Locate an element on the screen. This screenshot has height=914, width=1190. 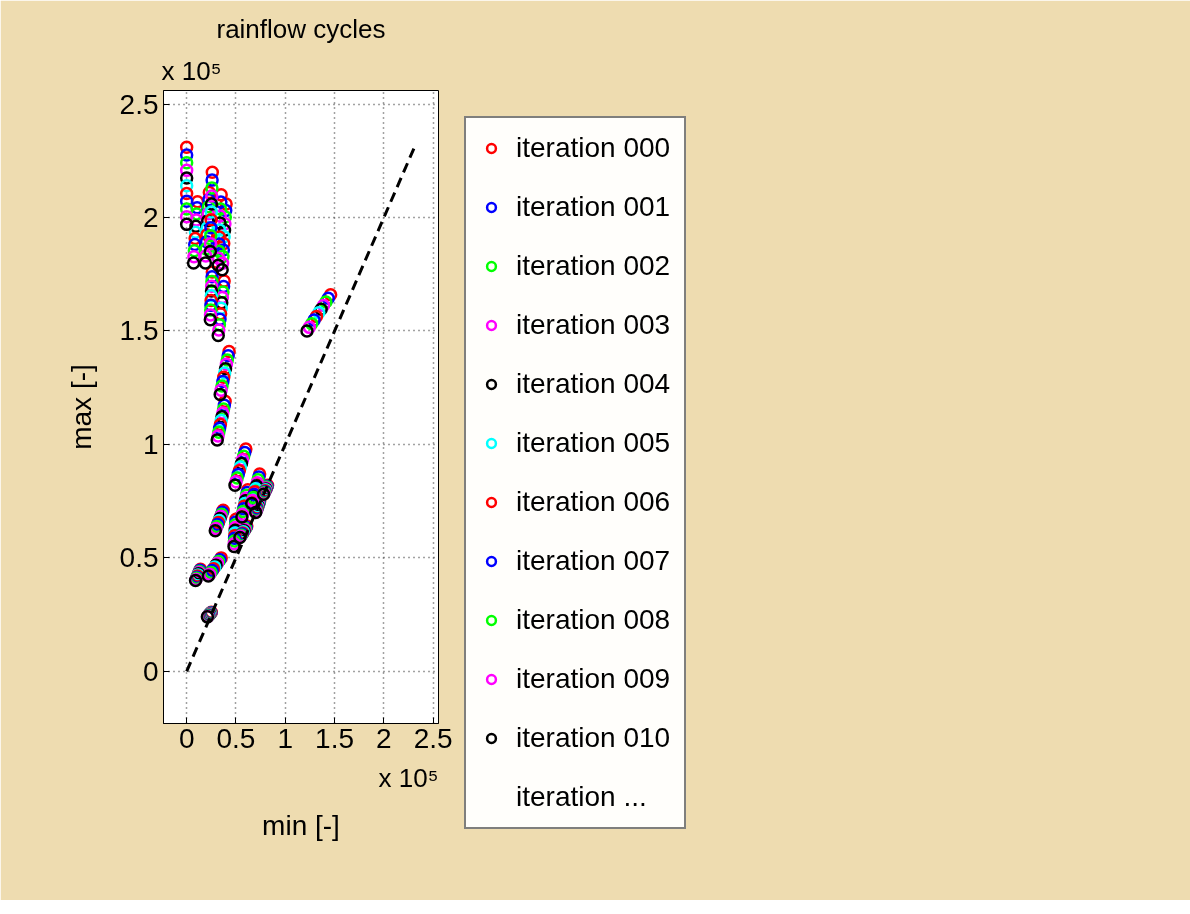
x-tick-label: 1 is located at coordinates (285, 738).